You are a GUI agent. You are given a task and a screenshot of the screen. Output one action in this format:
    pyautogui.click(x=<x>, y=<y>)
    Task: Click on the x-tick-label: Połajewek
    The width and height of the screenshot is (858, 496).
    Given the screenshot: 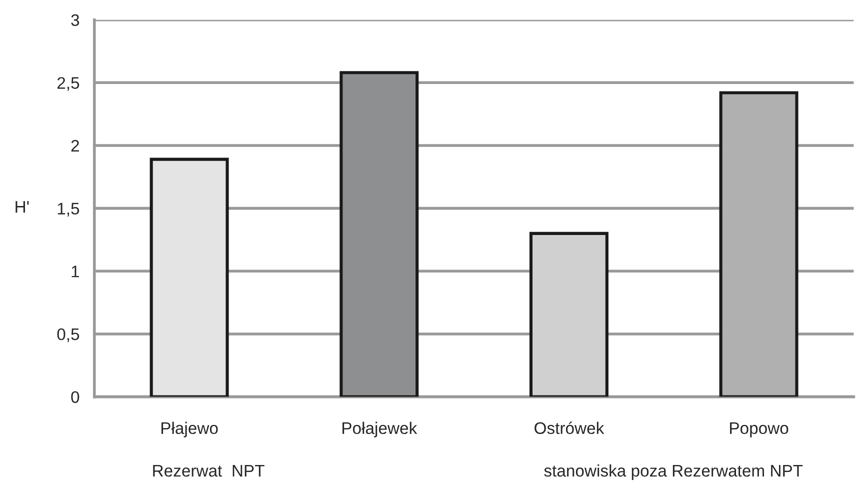 What is the action you would take?
    pyautogui.click(x=380, y=430)
    